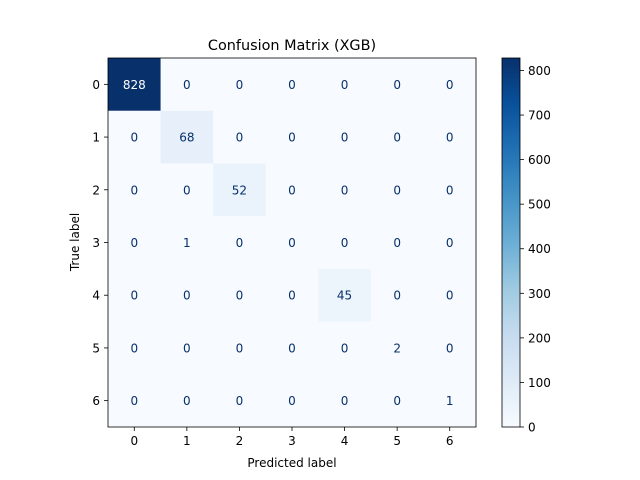 The image size is (640, 480). Describe the element at coordinates (96, 243) in the screenshot. I see `y-tick-label: 3` at that location.